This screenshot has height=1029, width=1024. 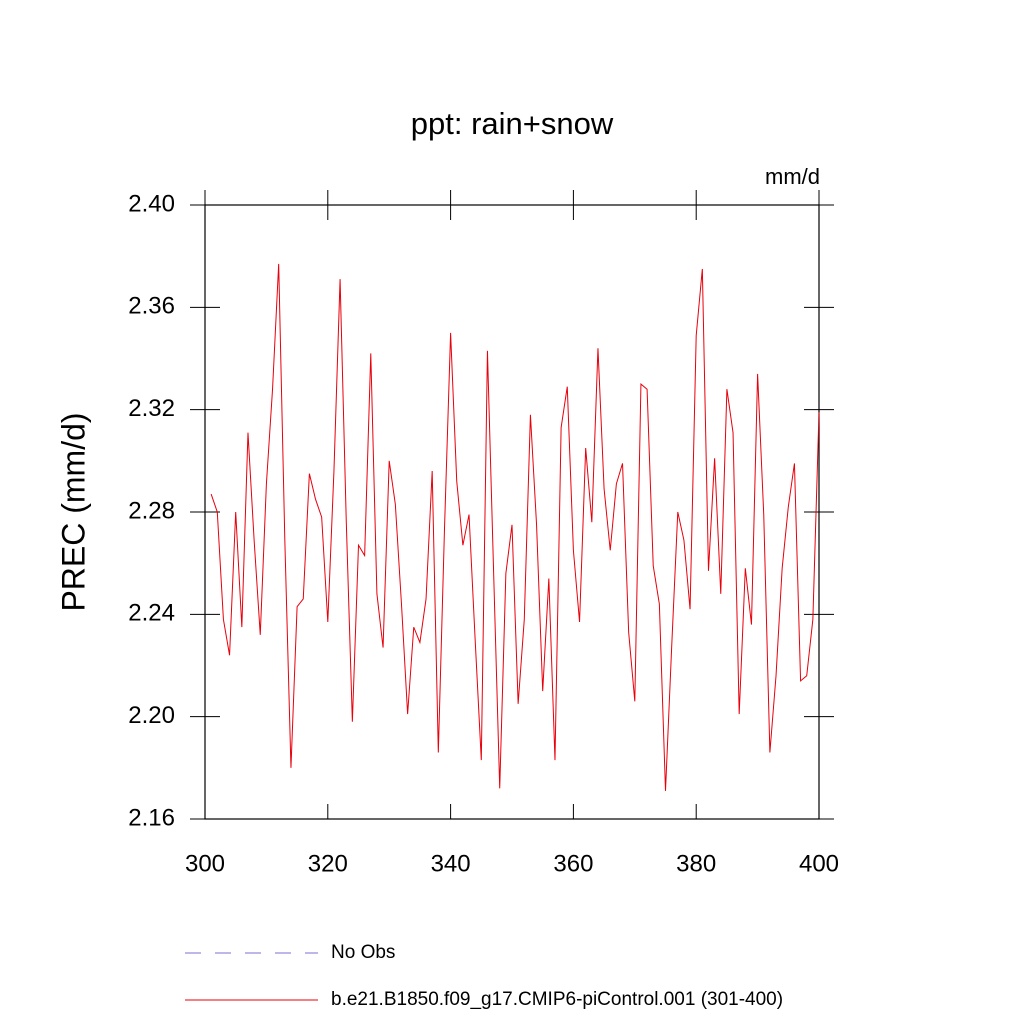 What do you see at coordinates (328, 863) in the screenshot?
I see `x-tick-label: 320` at bounding box center [328, 863].